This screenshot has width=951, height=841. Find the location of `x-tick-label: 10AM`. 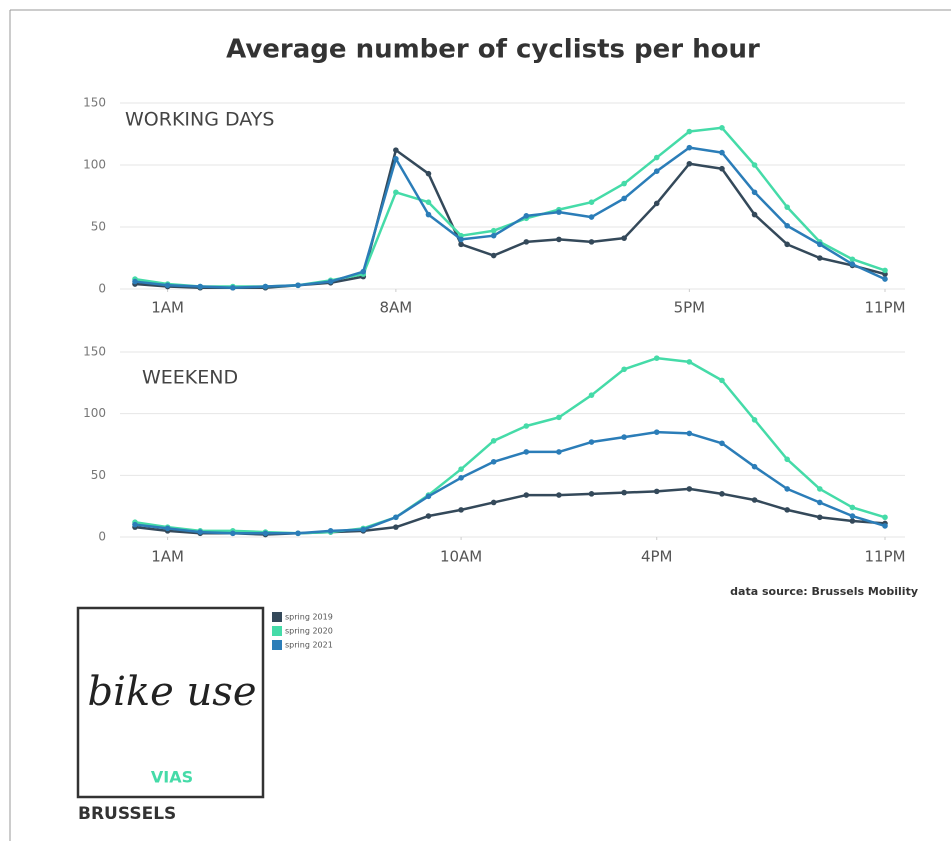

x-tick-label: 10AM is located at coordinates (461, 557).